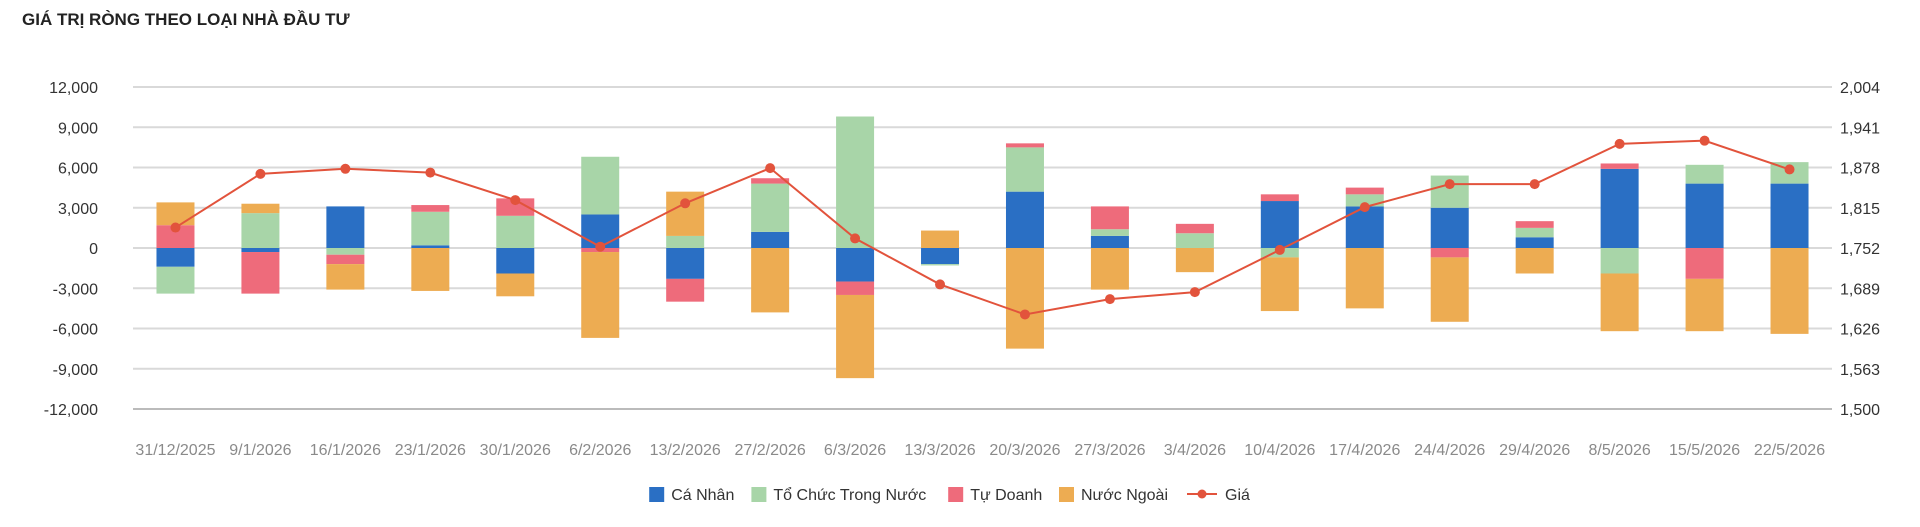  I want to click on x-tick-label: 13/2/2026, so click(685, 450).